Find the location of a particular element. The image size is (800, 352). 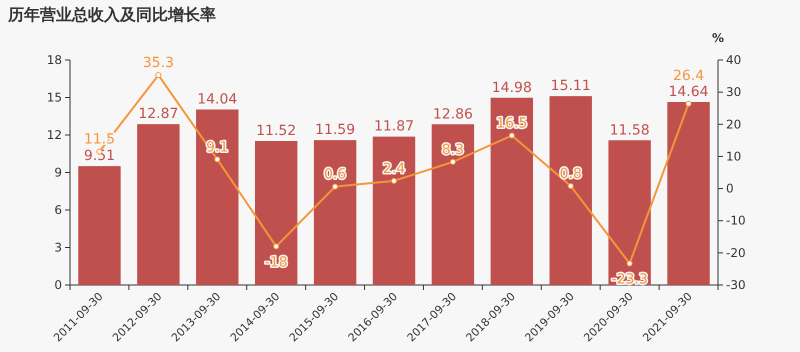

data-label: 26.4 is located at coordinates (688, 76).